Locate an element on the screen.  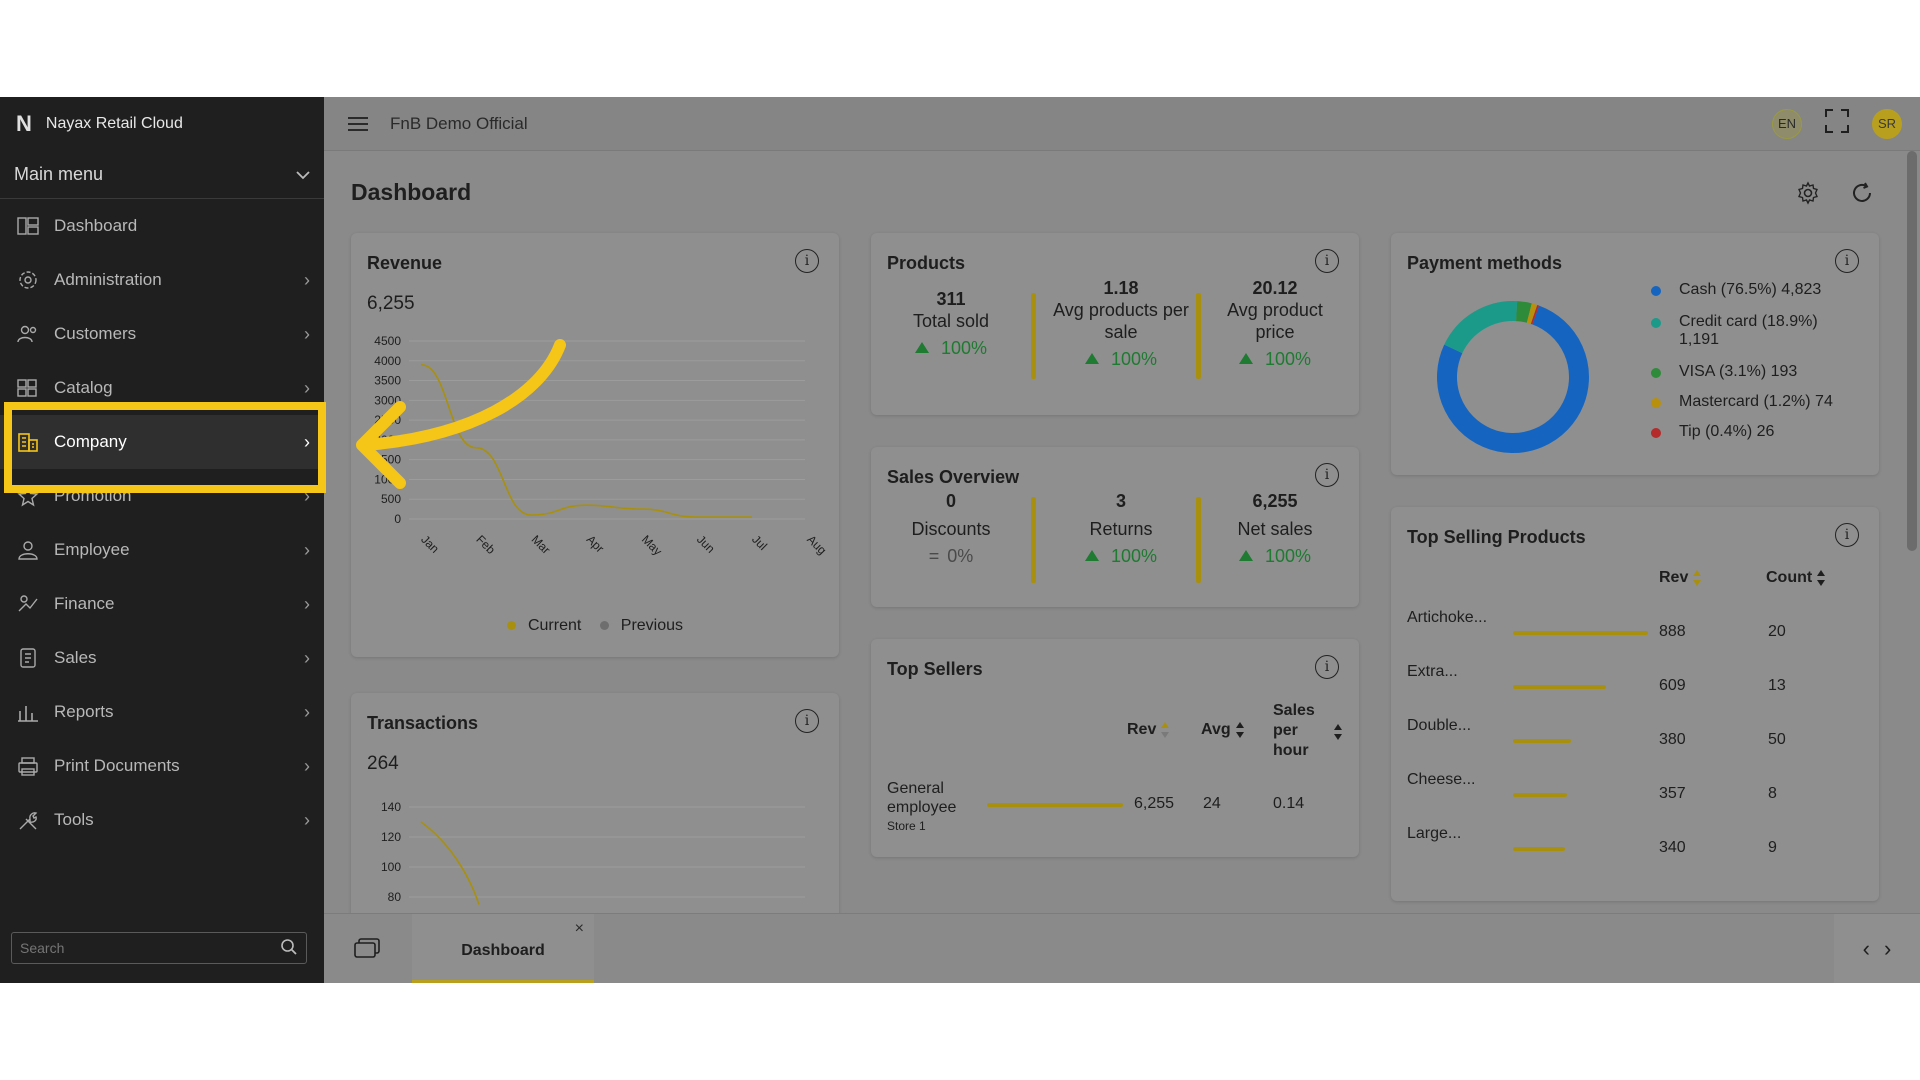
sidebar-item-dashboard: Dashboard is located at coordinates (162, 226).